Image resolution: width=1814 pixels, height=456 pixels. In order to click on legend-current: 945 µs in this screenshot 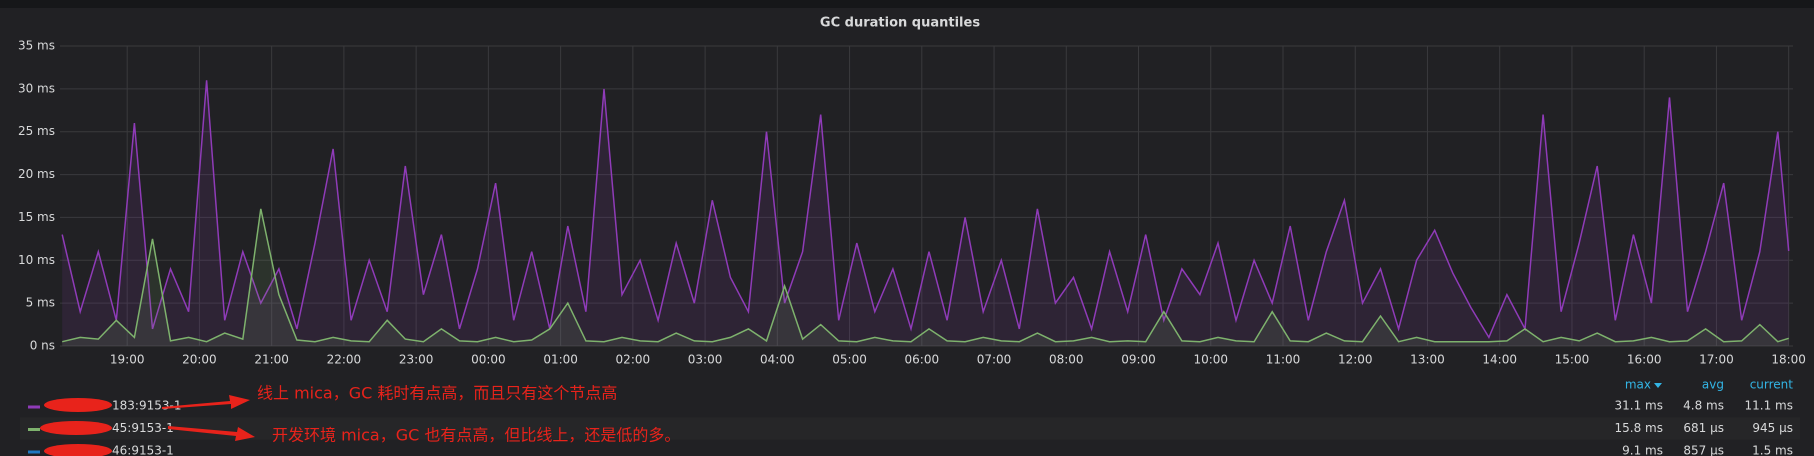, I will do `click(1772, 428)`.